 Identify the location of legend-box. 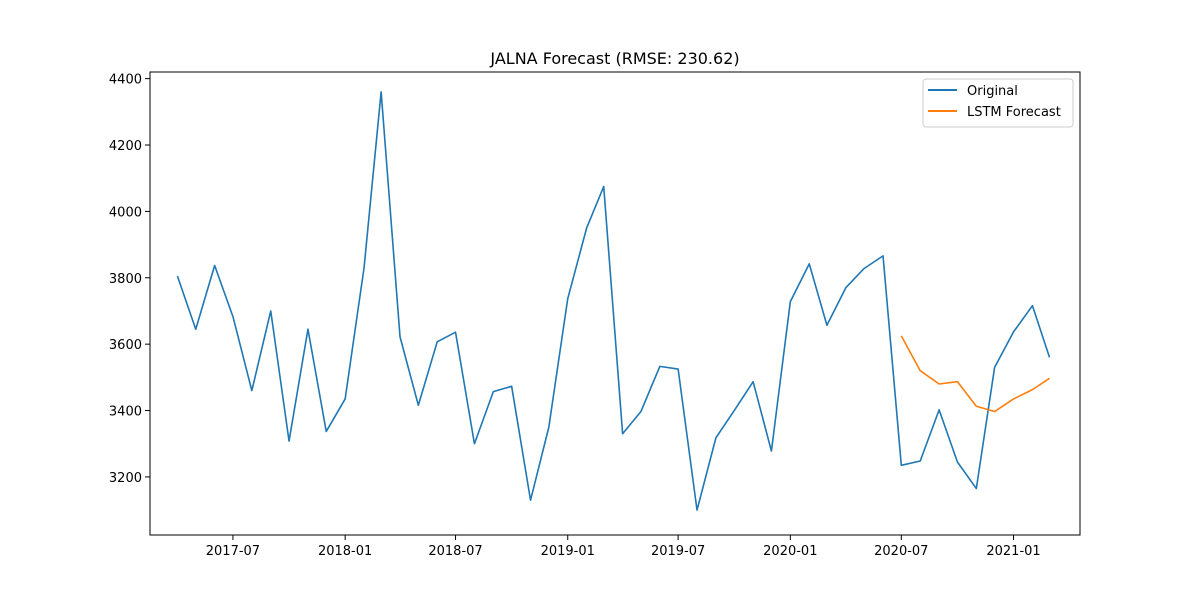
(998, 103).